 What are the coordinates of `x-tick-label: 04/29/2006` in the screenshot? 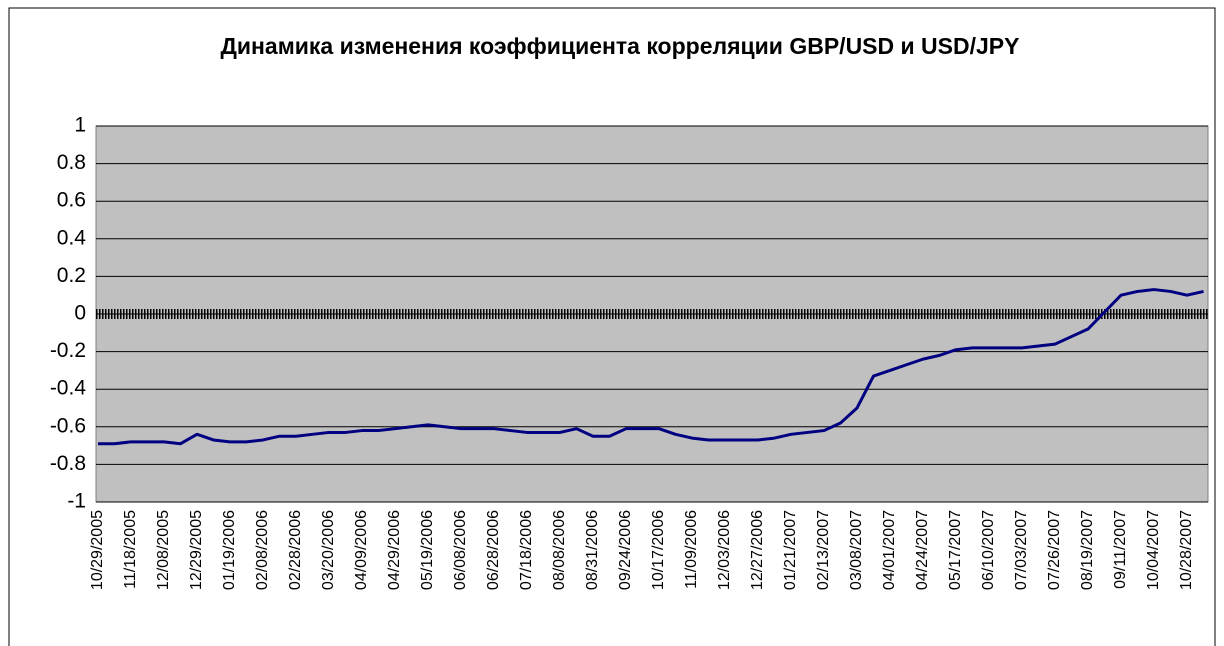 It's located at (394, 550).